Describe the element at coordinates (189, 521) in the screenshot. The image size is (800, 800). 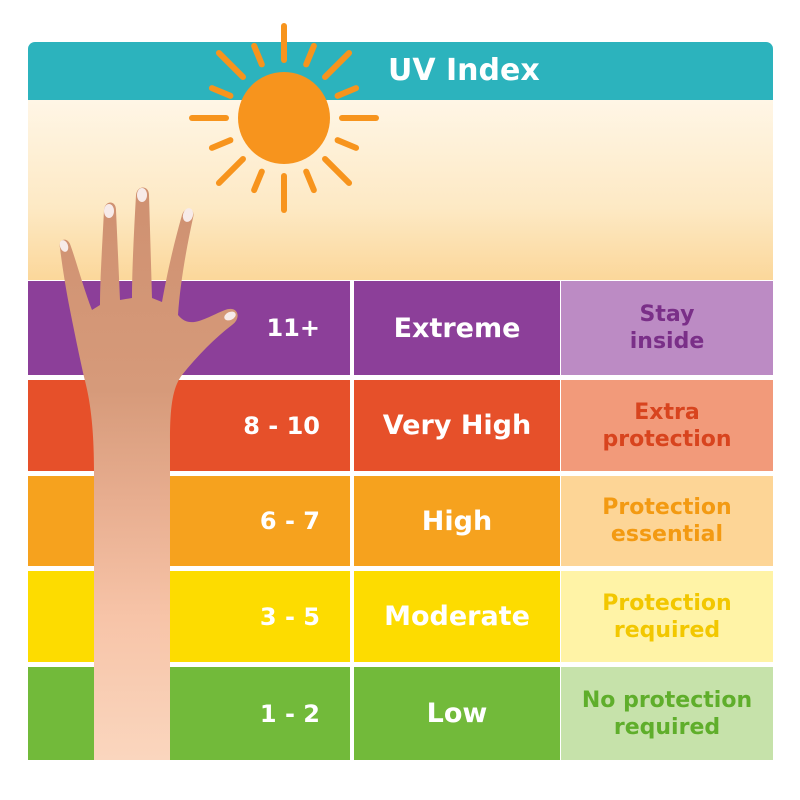
I see `uv-range: 6 - 7` at that location.